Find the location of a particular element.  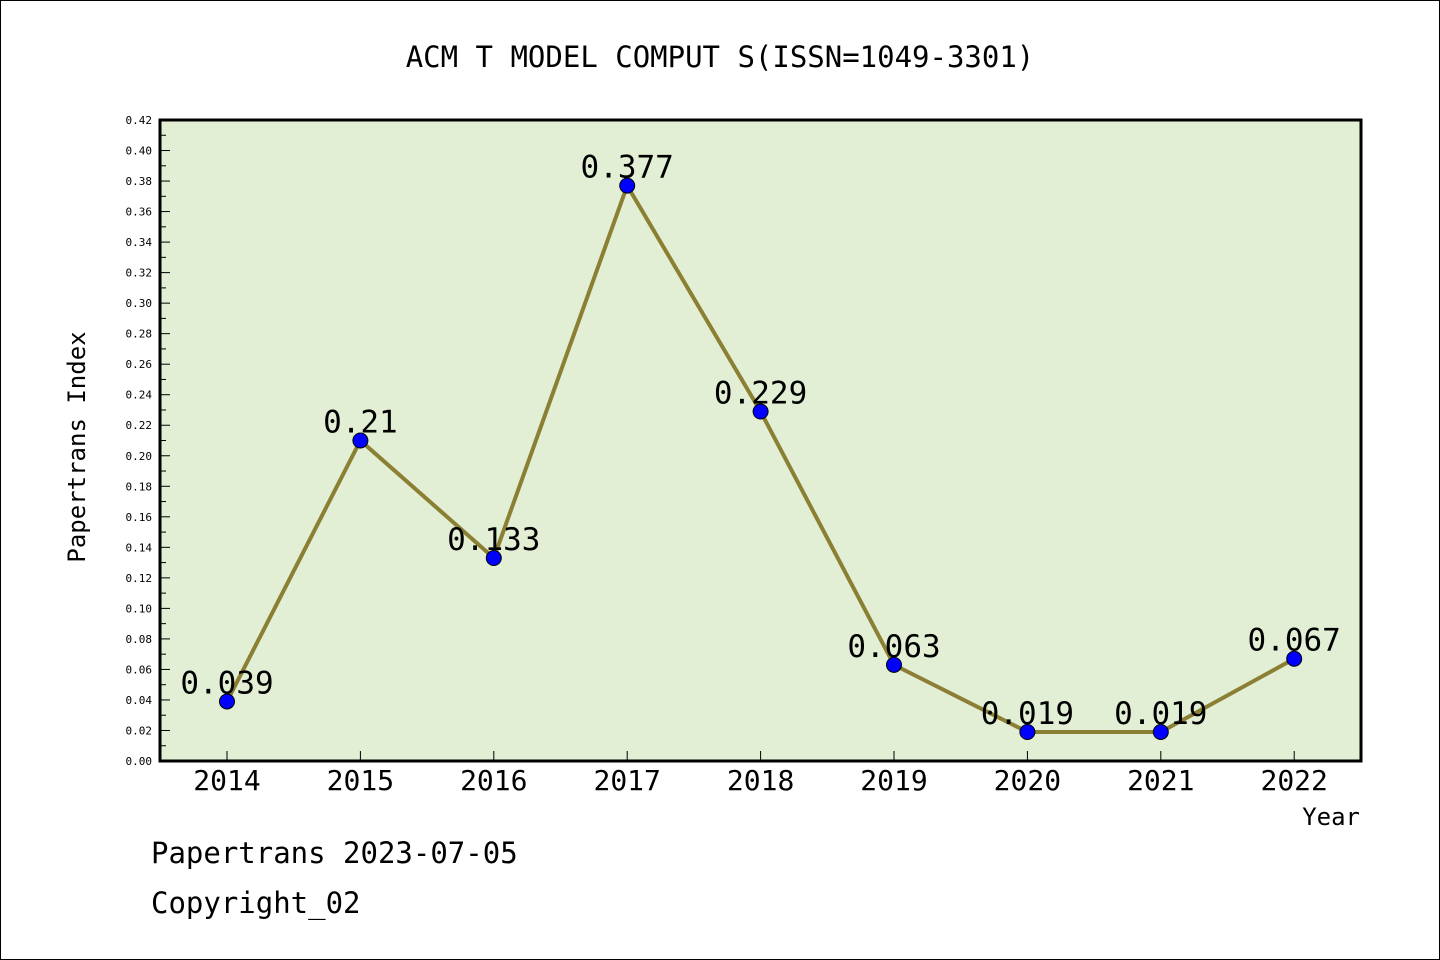

x-tick-label: 2022 is located at coordinates (1293, 780).